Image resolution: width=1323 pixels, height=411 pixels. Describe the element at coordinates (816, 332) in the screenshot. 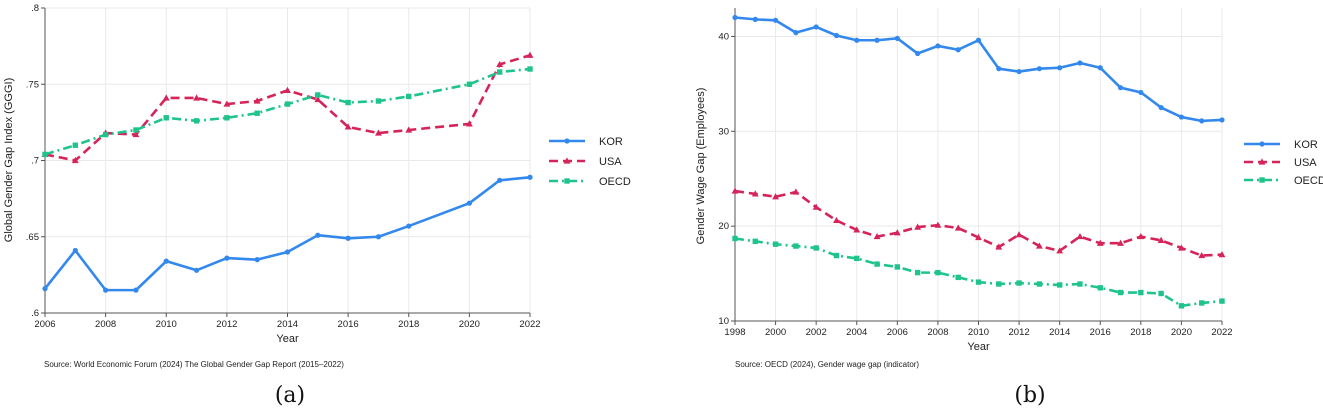

I see `x-tick-label: 2002` at that location.